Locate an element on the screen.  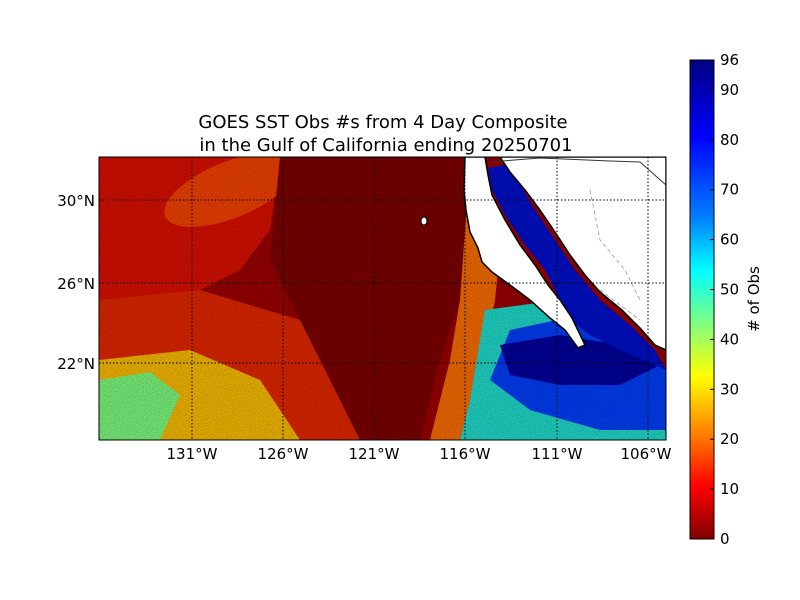
lat-label-22n: 22°N is located at coordinates (76, 364).